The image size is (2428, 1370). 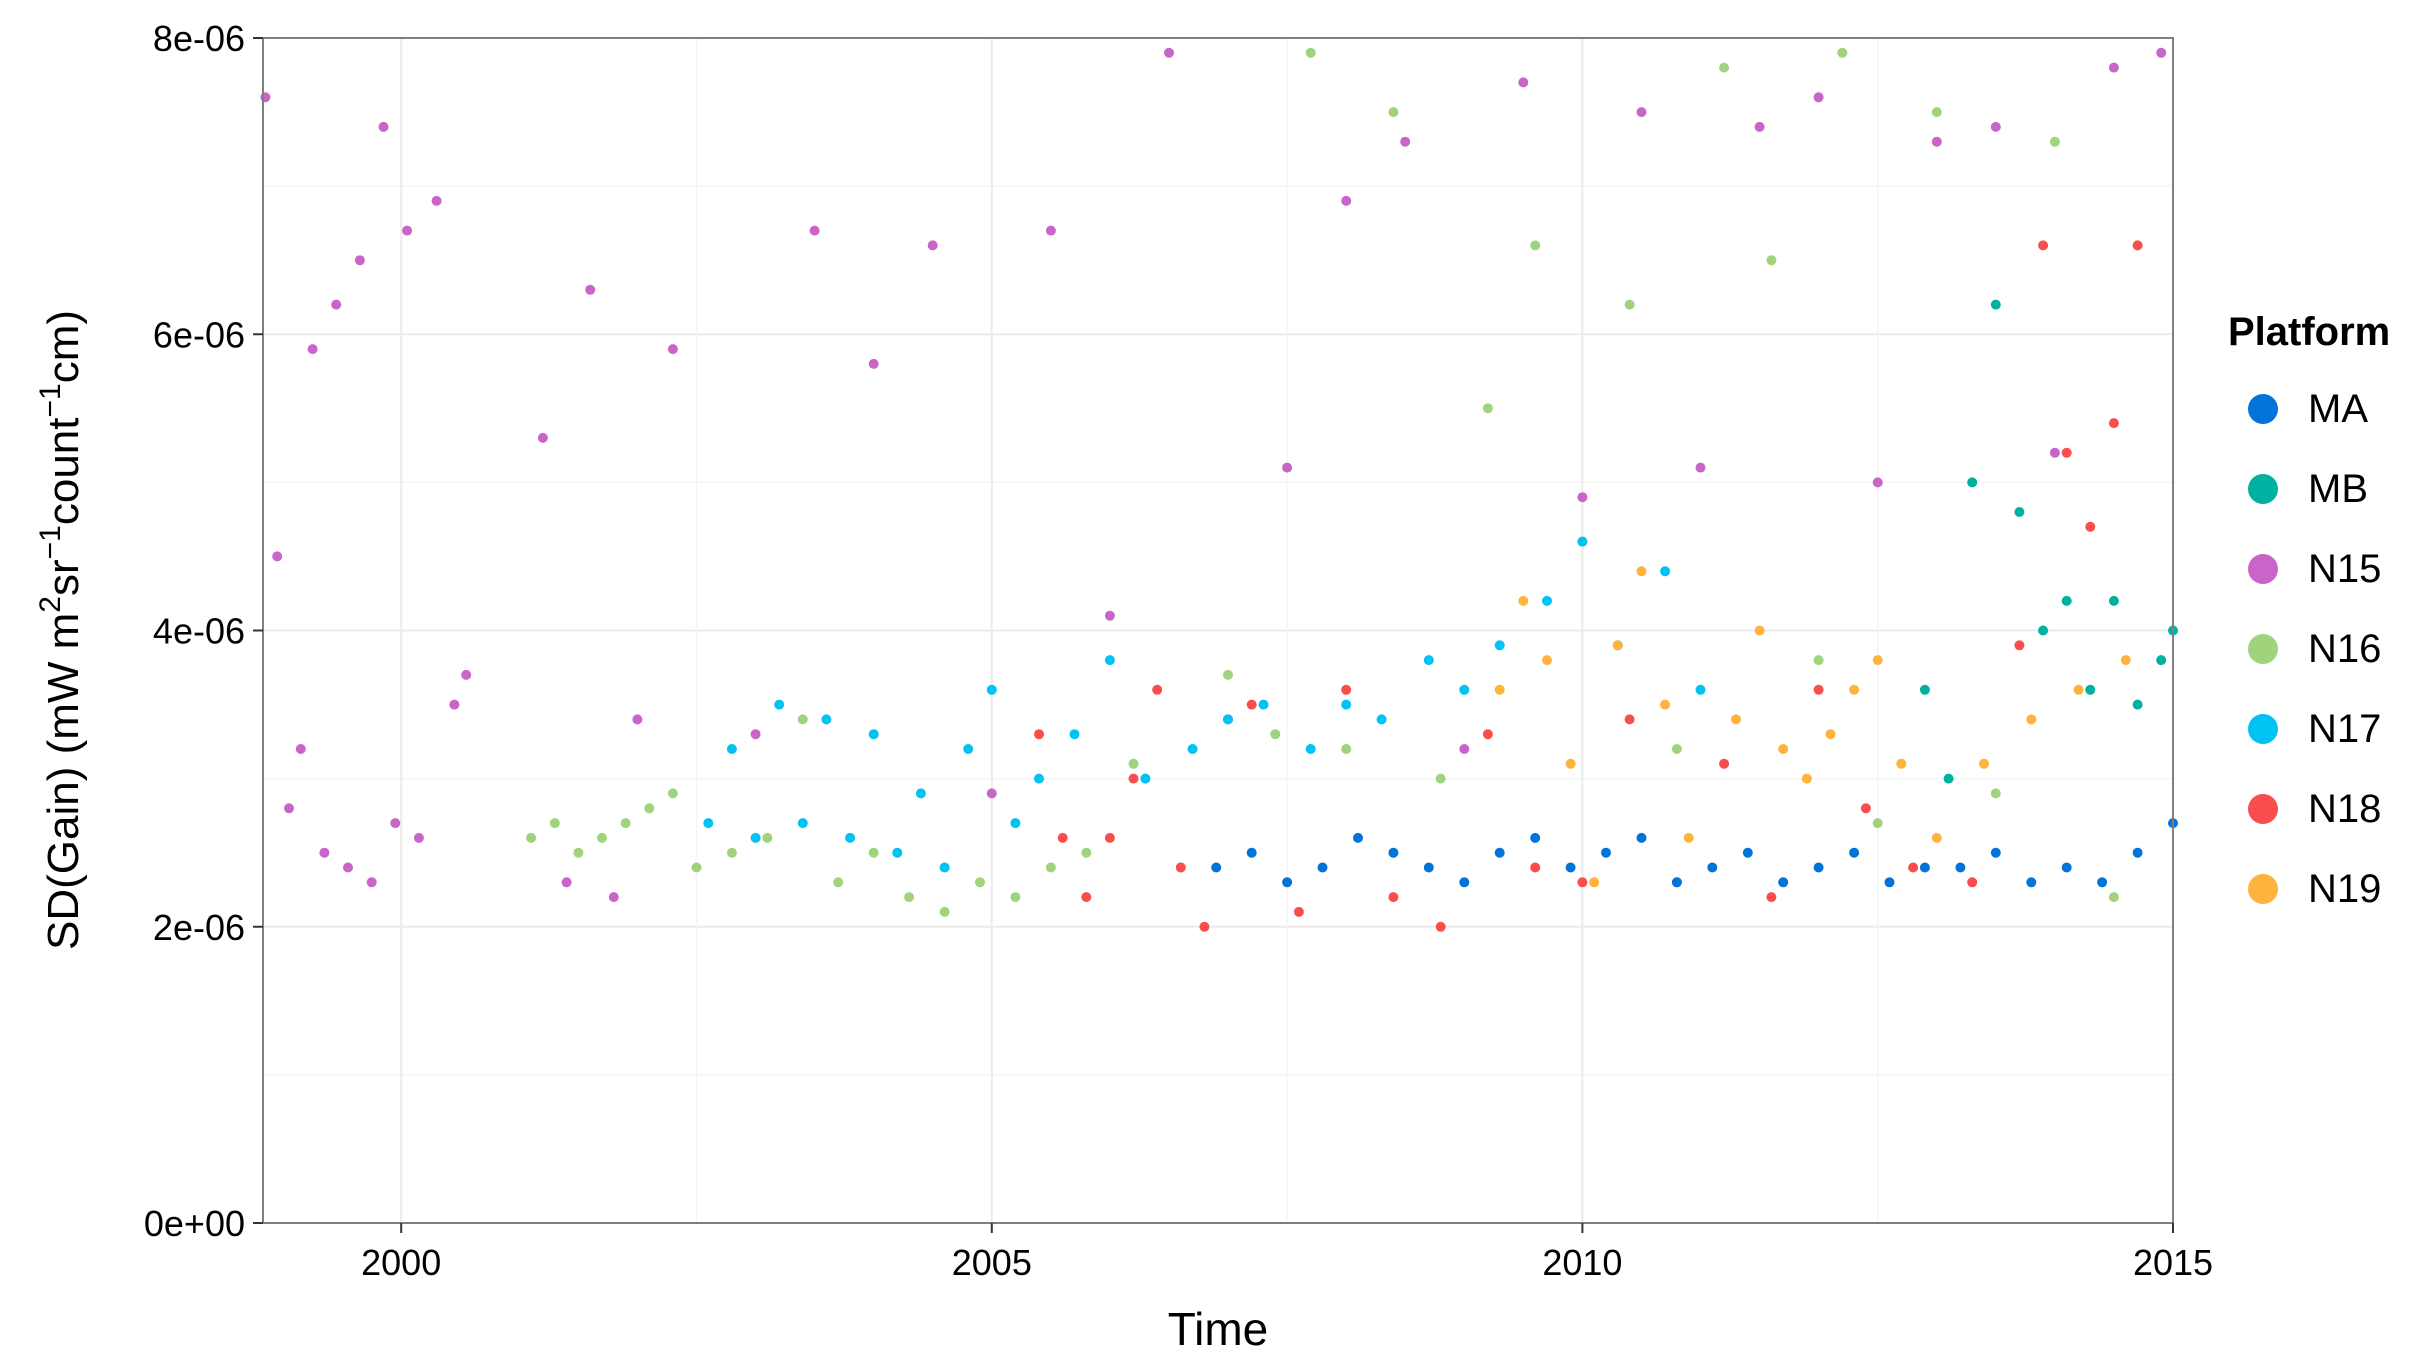 What do you see at coordinates (194, 1223) in the screenshot?
I see `y-tick-label: 0e+00` at bounding box center [194, 1223].